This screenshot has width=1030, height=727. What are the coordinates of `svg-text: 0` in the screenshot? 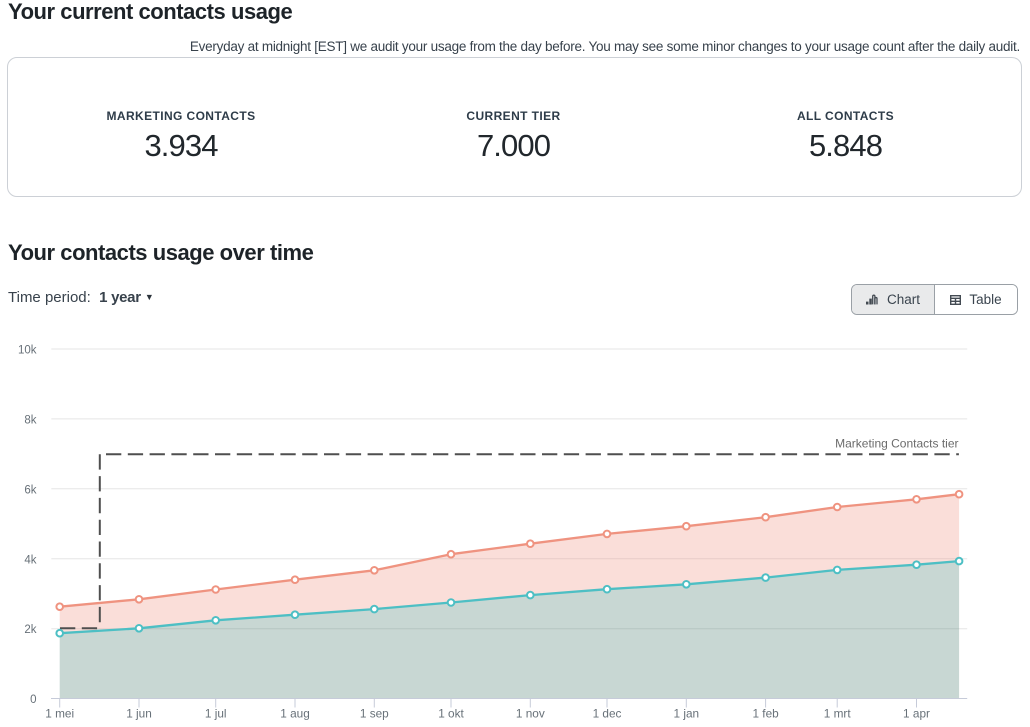 It's located at (33, 700).